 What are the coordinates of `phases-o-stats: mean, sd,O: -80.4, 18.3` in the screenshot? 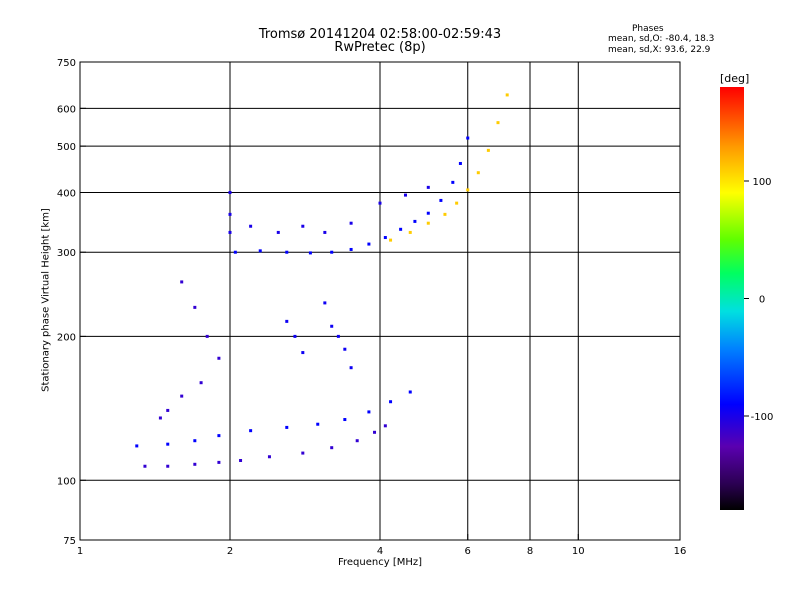 It's located at (661, 39).